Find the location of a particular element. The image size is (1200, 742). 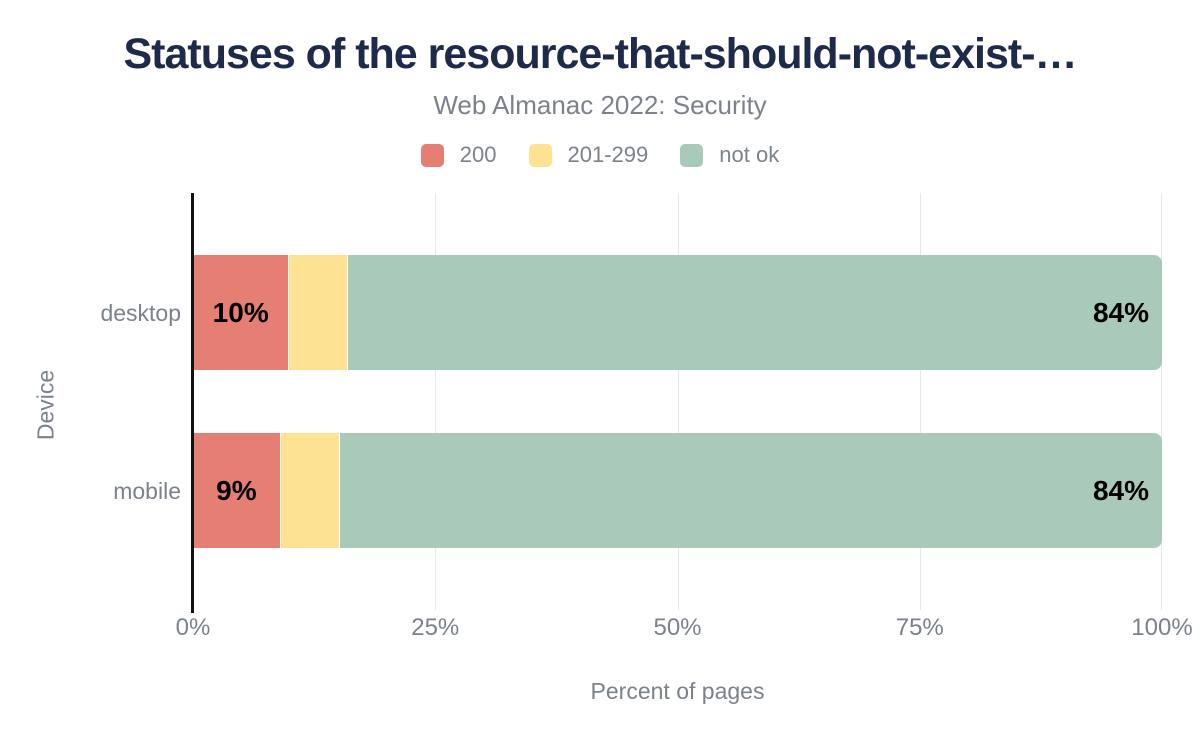

x-tick-50: 50% is located at coordinates (677, 627).